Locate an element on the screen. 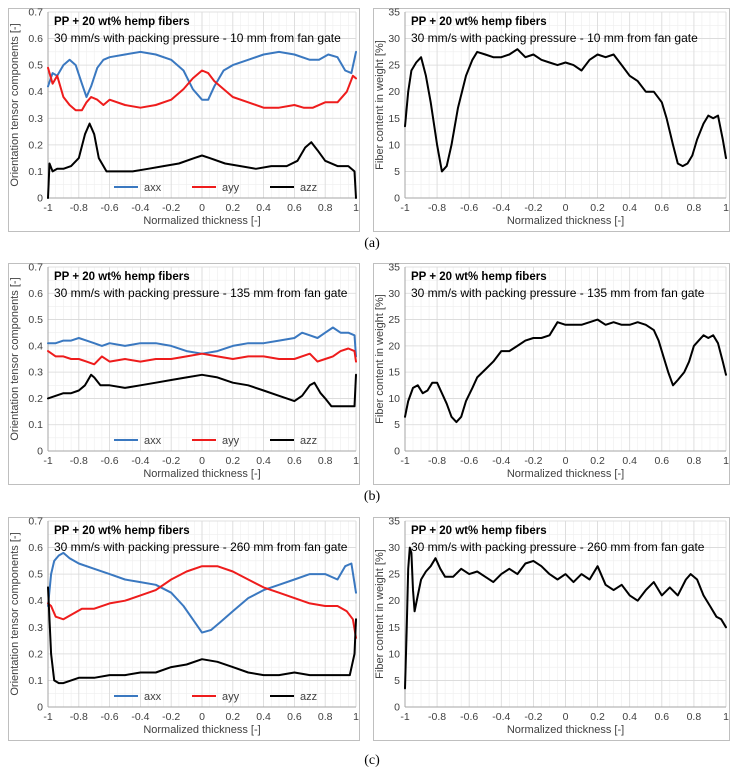 Image resolution: width=744 pixels, height=771 pixels. chart-4-y-axis-label: Orientation tensor components [-] is located at coordinates (15, 613).